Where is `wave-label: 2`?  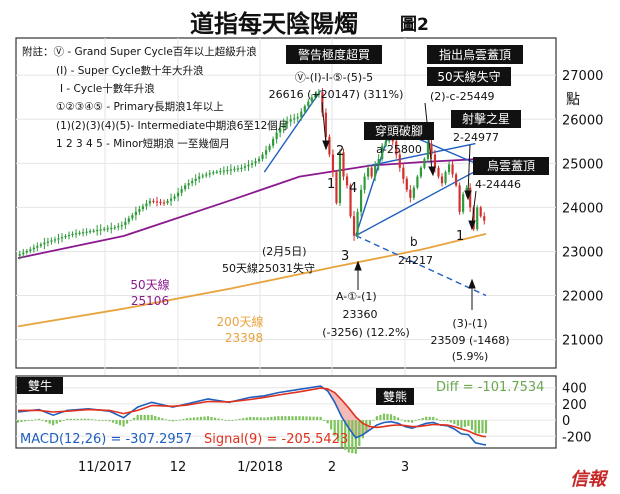
wave-label: 2 is located at coordinates (340, 151).